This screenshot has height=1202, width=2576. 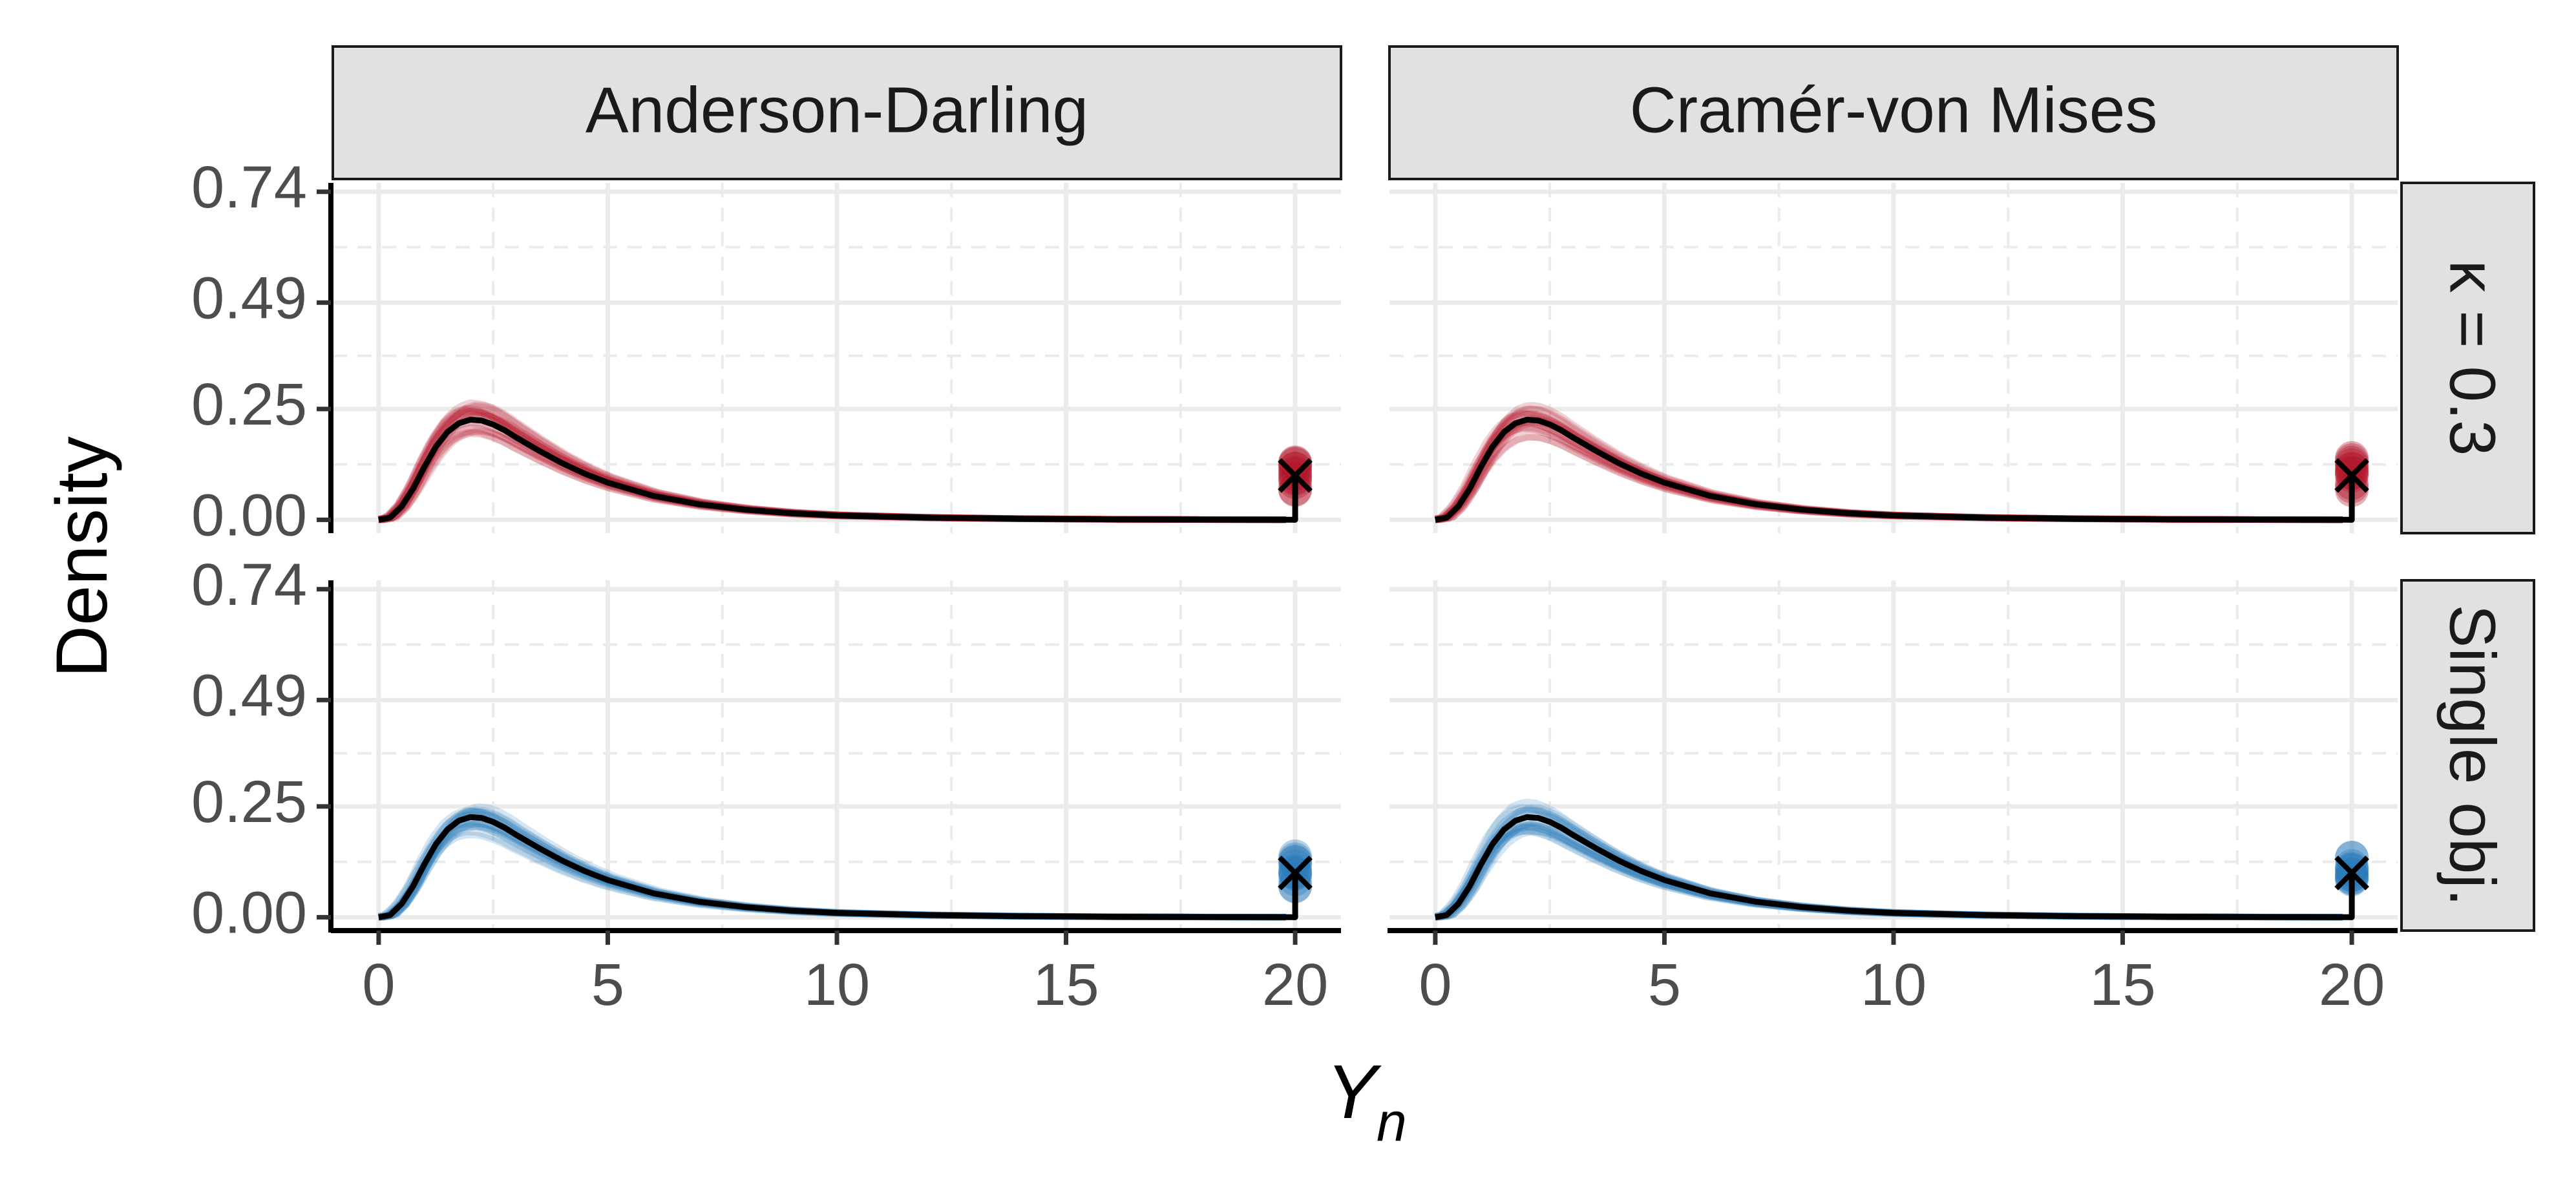 What do you see at coordinates (837, 358) in the screenshot?
I see `panel-anderson-darling-kappa` at bounding box center [837, 358].